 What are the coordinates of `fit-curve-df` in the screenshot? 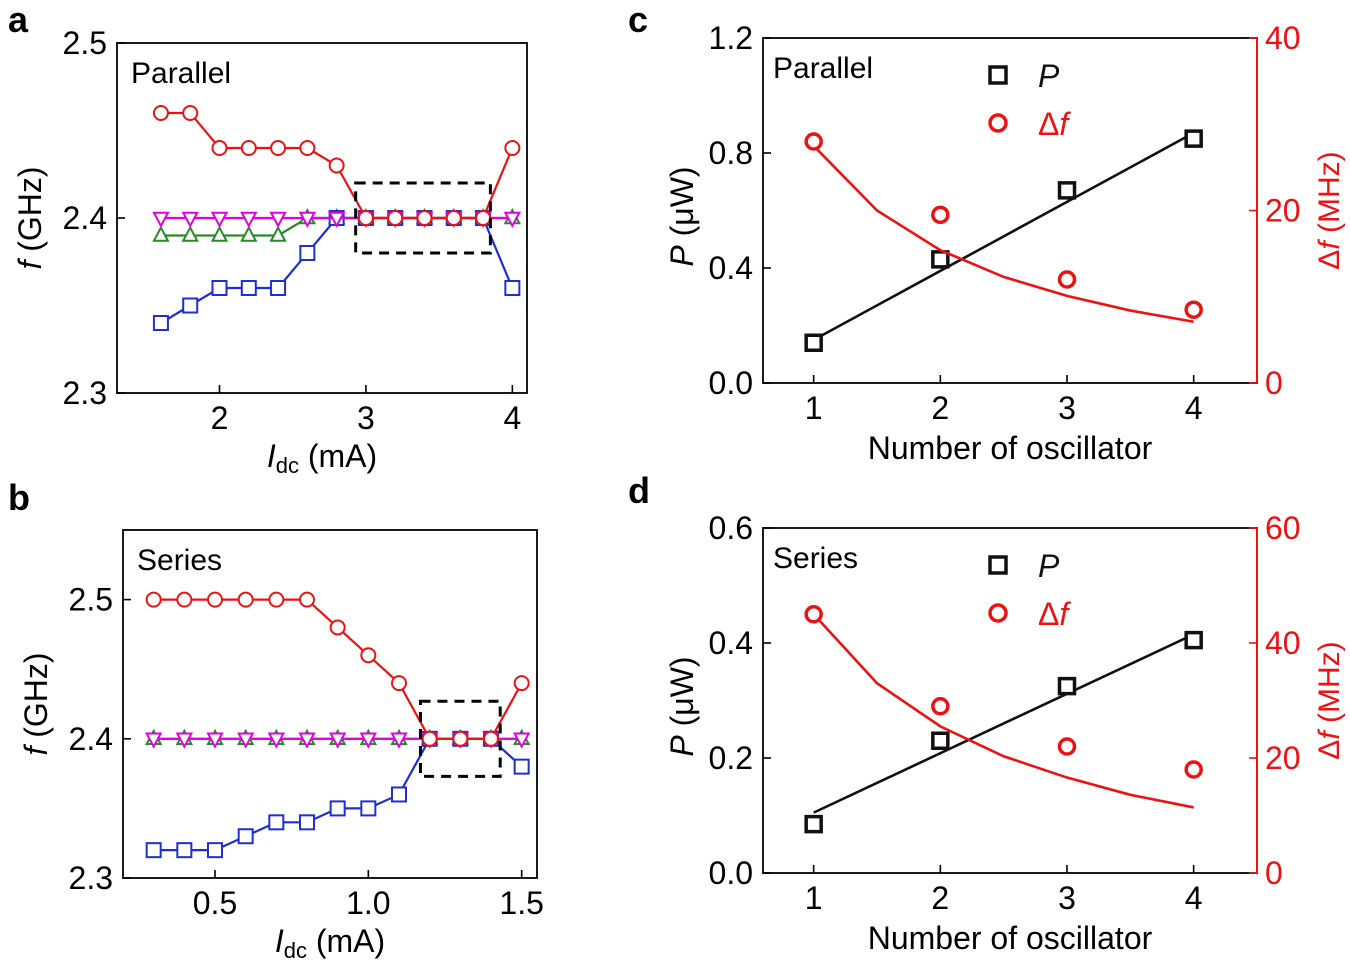 It's located at (1003, 234).